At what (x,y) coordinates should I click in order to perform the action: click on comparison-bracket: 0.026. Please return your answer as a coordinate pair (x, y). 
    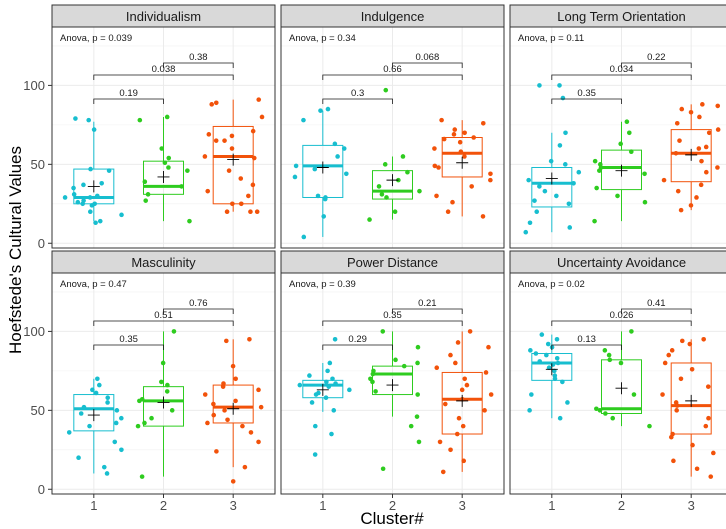
    Looking at the image, I should click on (621, 318).